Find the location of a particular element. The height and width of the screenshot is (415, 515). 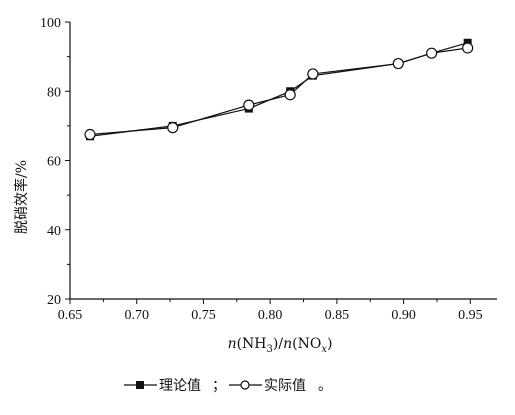

x-tick-label: 0.75 is located at coordinates (203, 315).